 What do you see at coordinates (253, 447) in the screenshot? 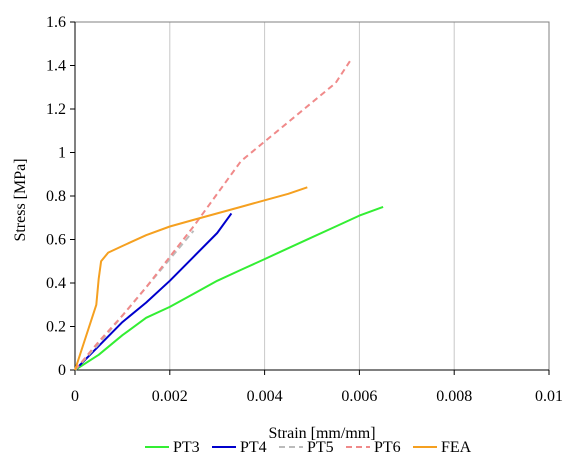
I see `legend-label-pt4: PT4` at bounding box center [253, 447].